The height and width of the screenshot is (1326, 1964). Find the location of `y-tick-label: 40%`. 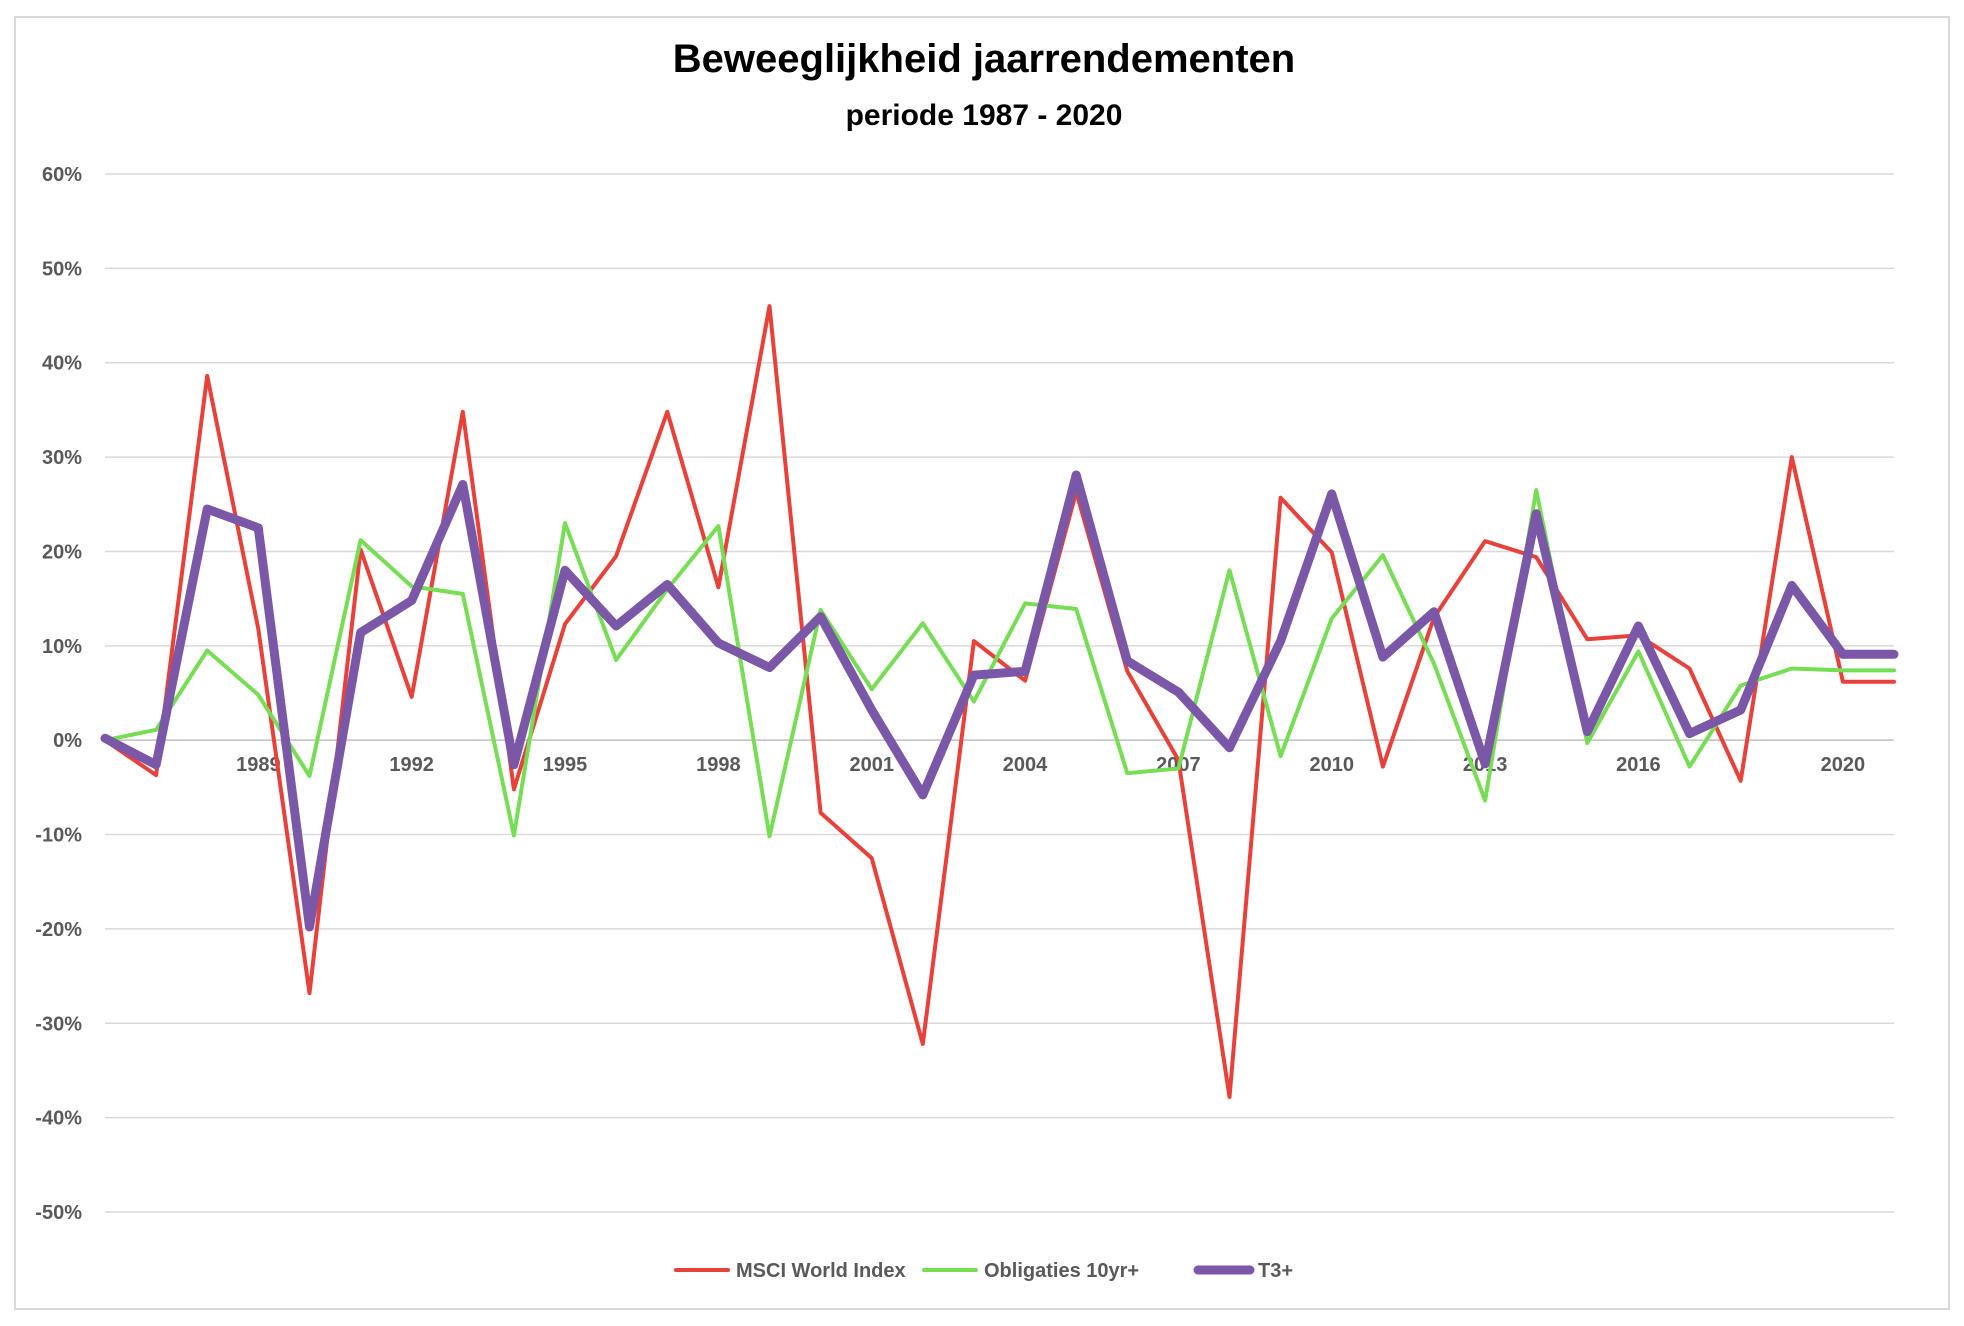

y-tick-label: 40% is located at coordinates (62, 364).